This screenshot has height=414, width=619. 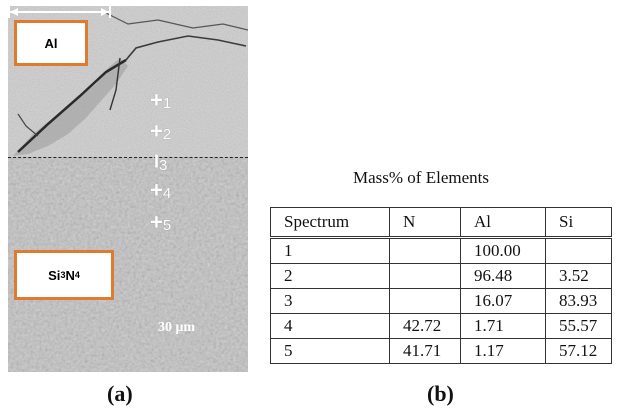 What do you see at coordinates (503, 223) in the screenshot?
I see `header-al: Al` at bounding box center [503, 223].